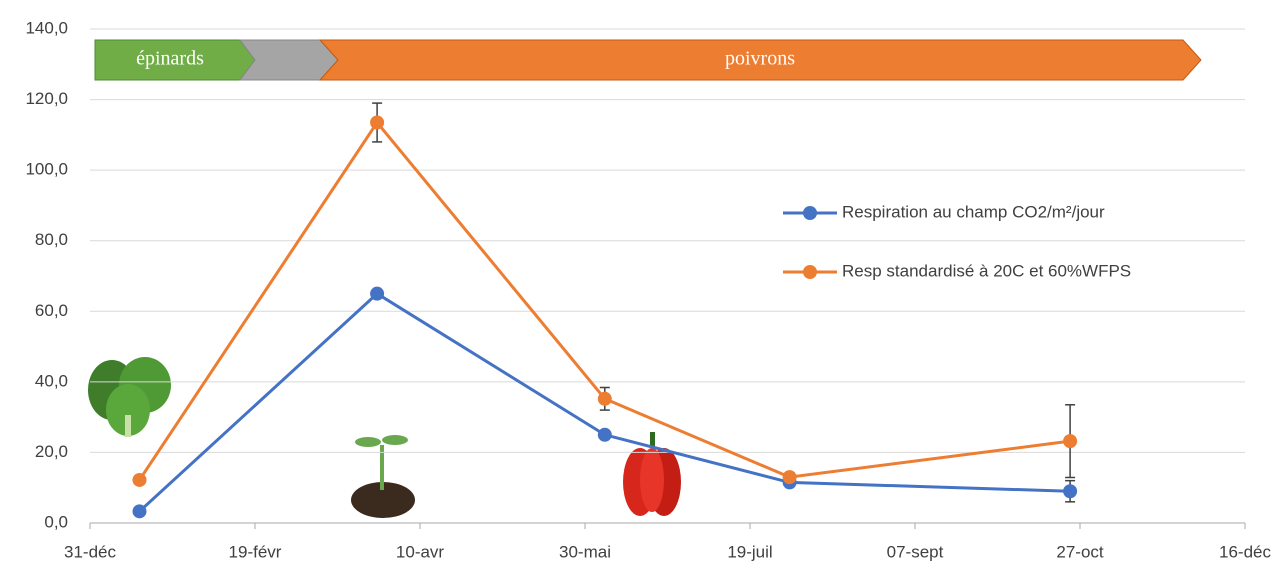 The width and height of the screenshot is (1279, 568). Describe the element at coordinates (973, 211) in the screenshot. I see `legend-label: Respiration au champ CO2/m²/jour` at that location.